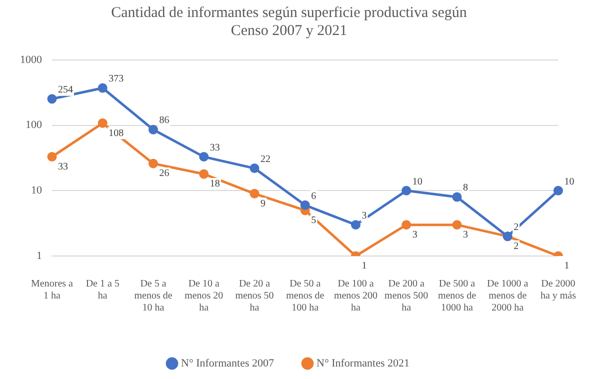  I want to click on y-tick-label: 10, so click(36, 190).